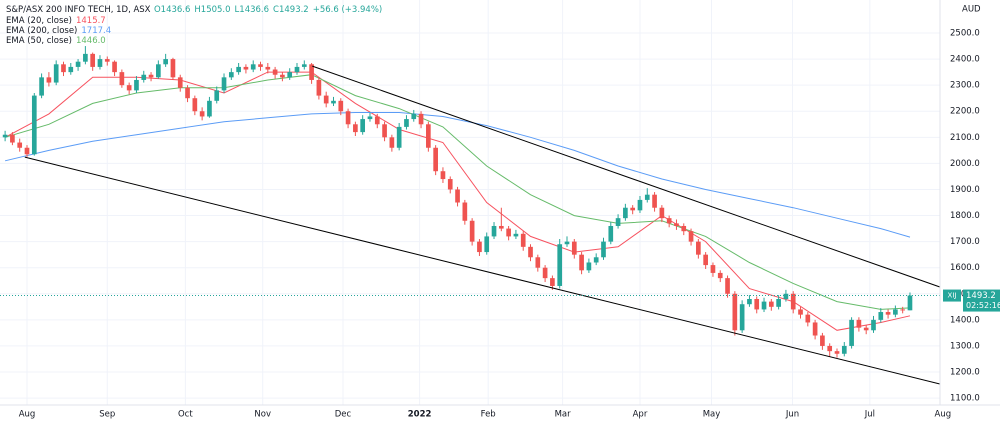  What do you see at coordinates (952, 296) in the screenshot?
I see `symbol-badge: XIJ` at bounding box center [952, 296].